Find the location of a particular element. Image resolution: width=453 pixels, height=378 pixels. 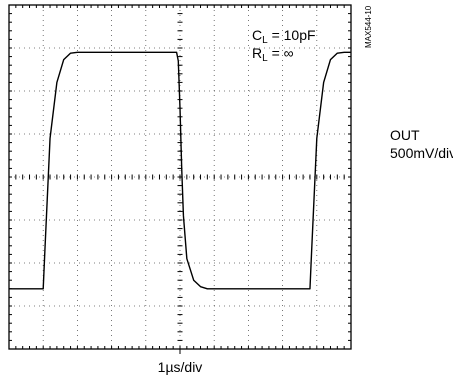

vertical-scale-label: 500mV/div is located at coordinates (421, 153).